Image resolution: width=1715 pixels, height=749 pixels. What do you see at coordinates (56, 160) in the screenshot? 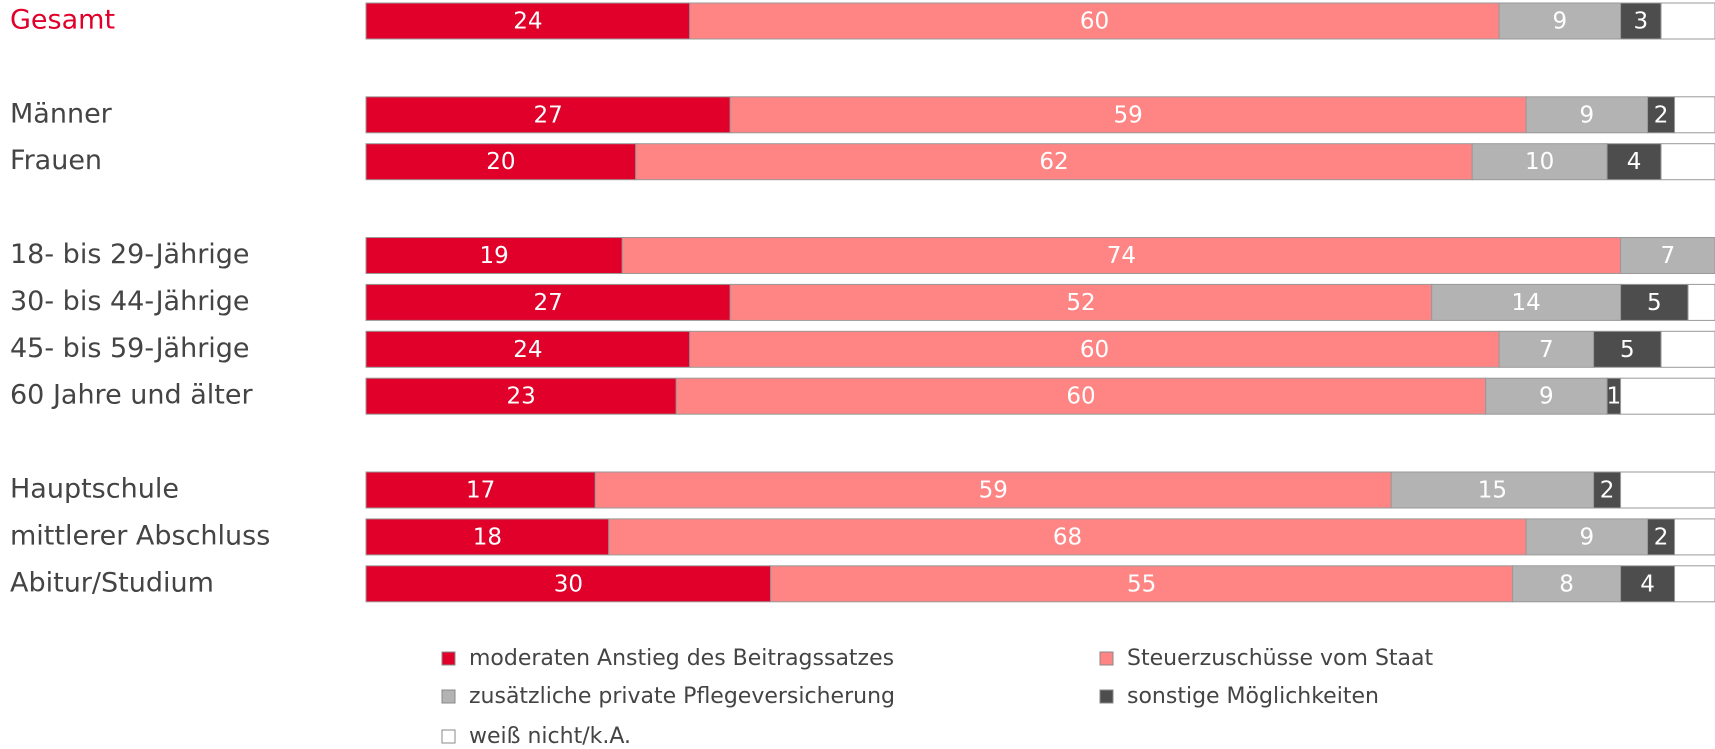
I see `category-label: Frauen` at bounding box center [56, 160].